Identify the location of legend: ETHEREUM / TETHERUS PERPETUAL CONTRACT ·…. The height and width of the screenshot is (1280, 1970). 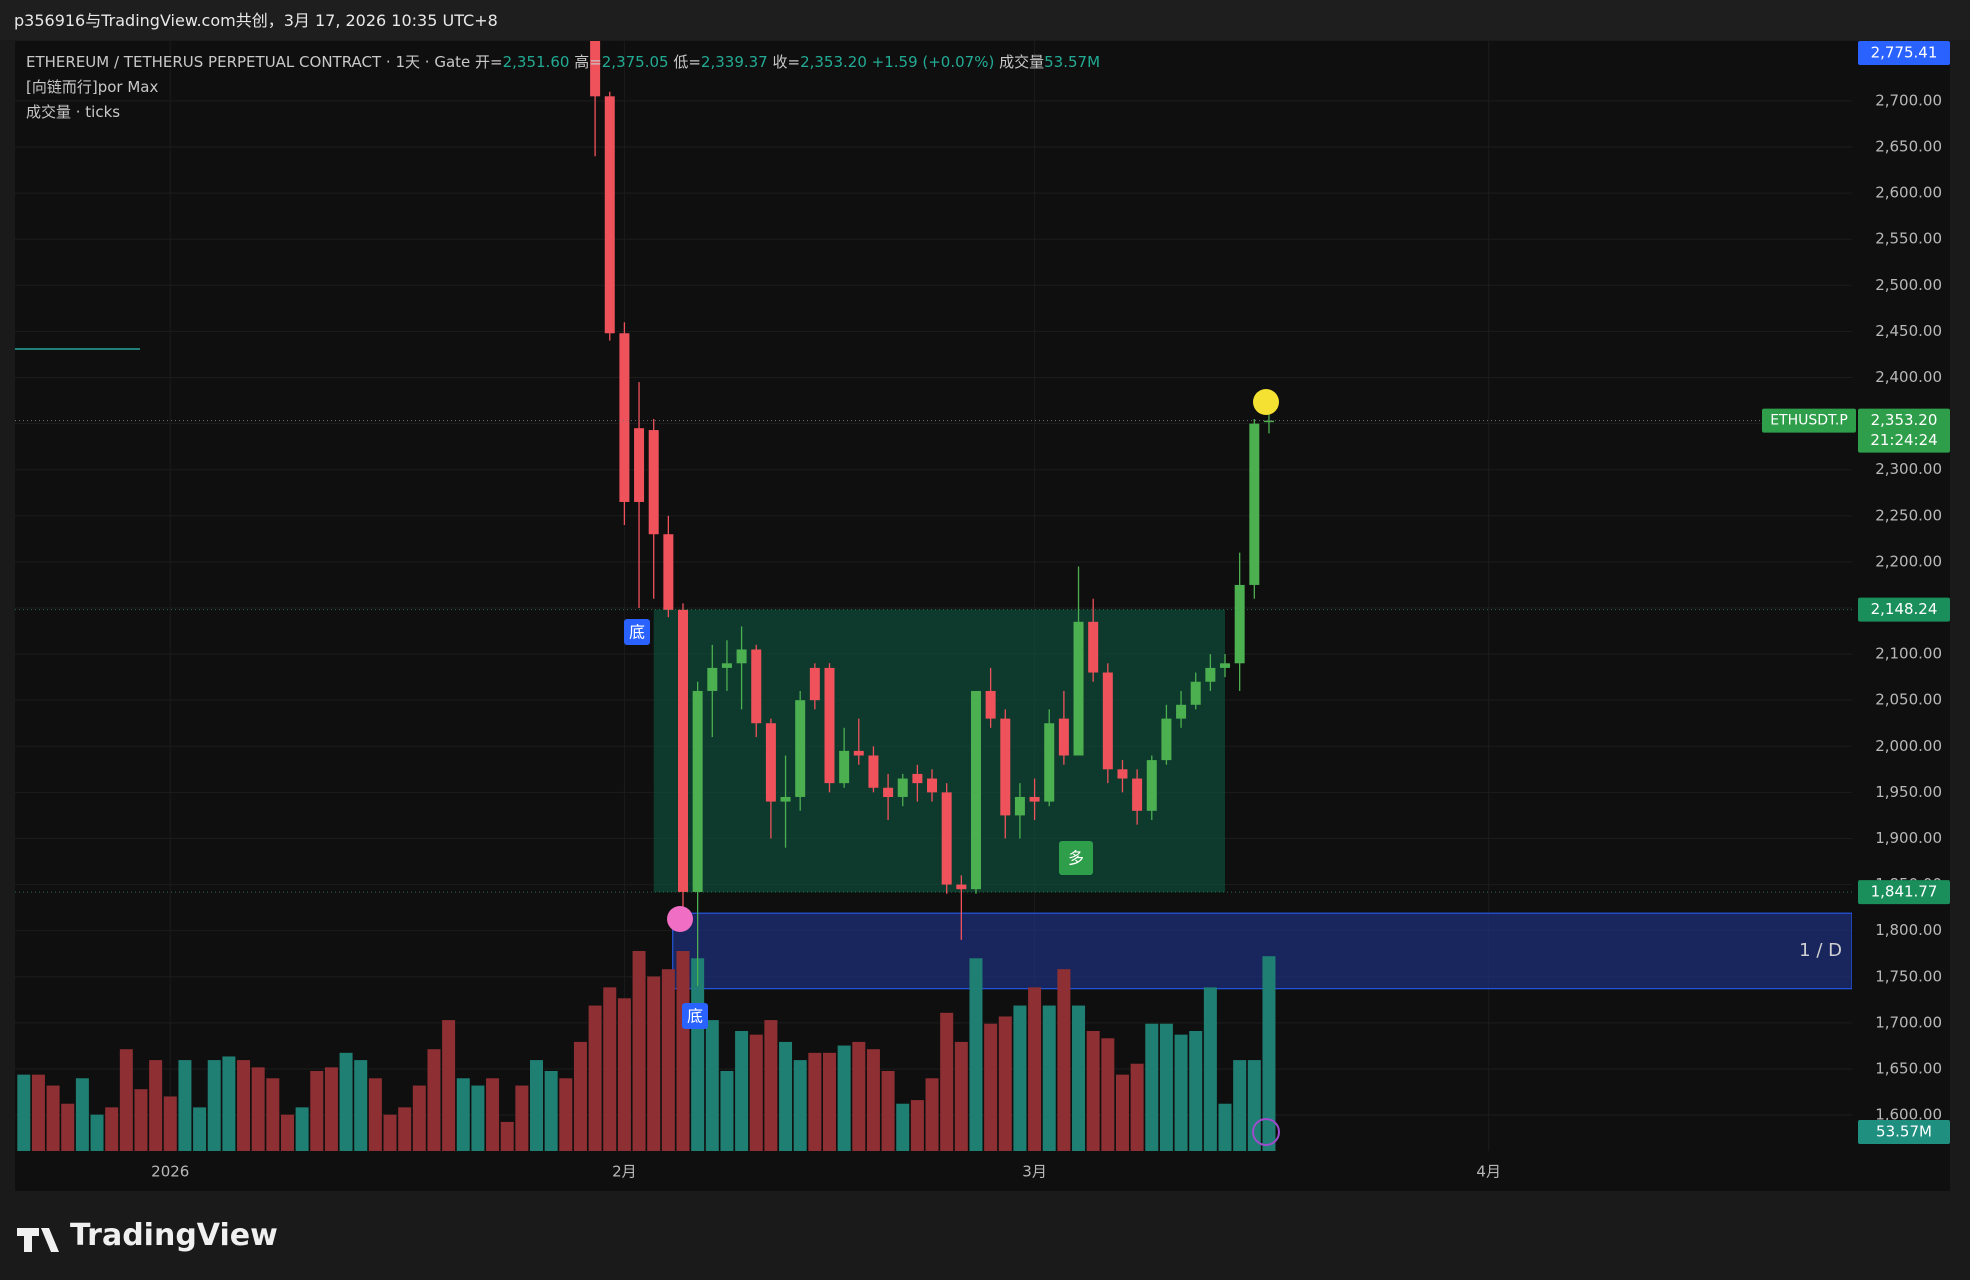
(563, 87).